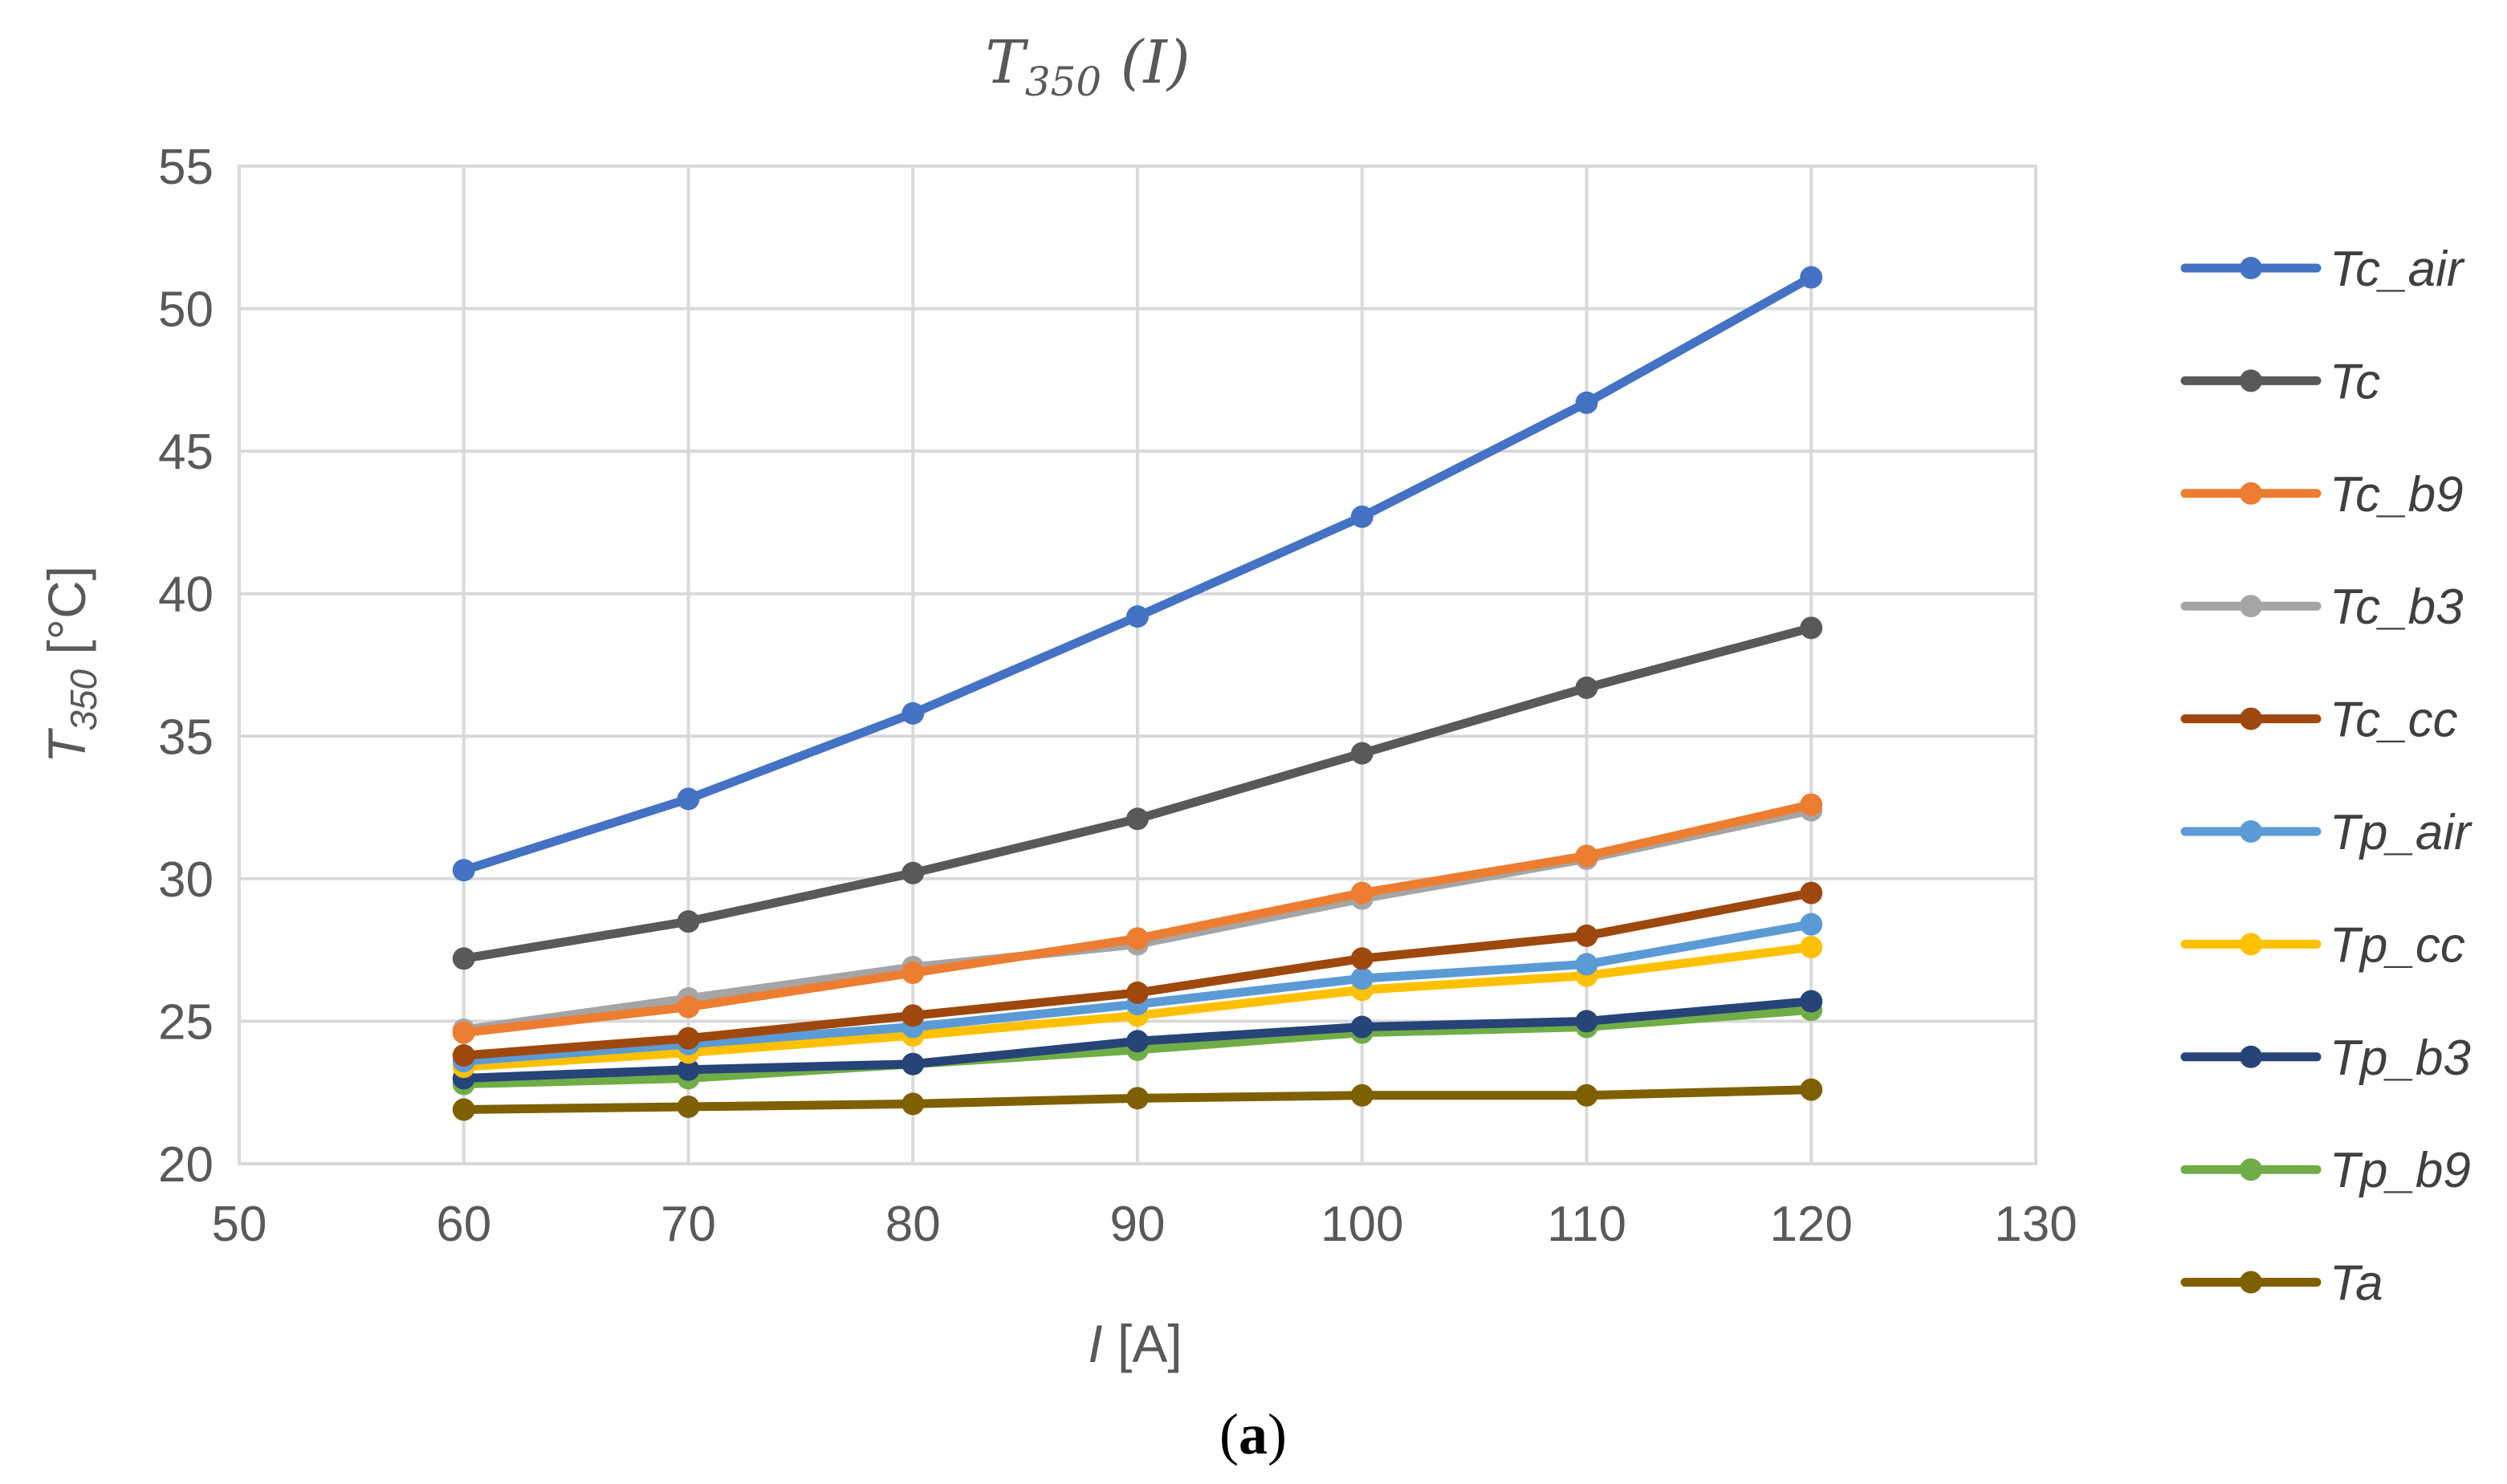 Image resolution: width=2507 pixels, height=1484 pixels. I want to click on y-tick-label: 45, so click(186, 453).